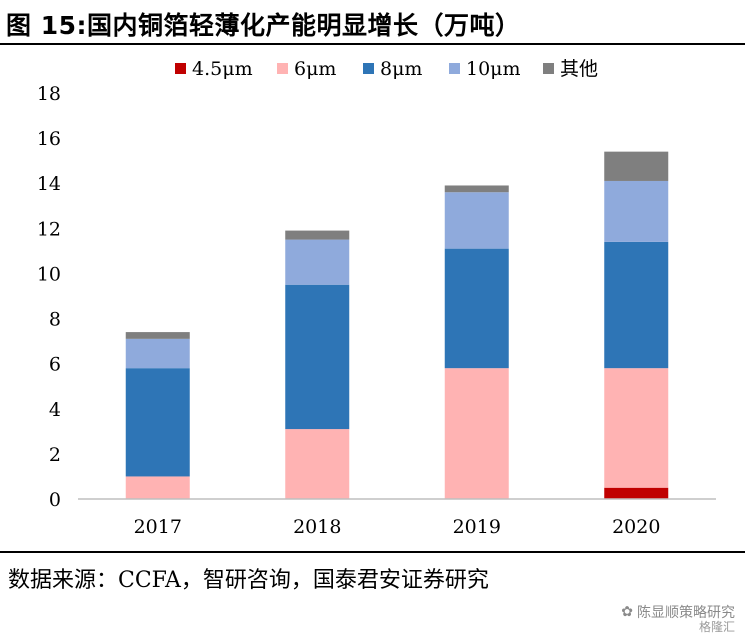  Describe the element at coordinates (55, 410) in the screenshot. I see `y-tick-label: 4` at that location.